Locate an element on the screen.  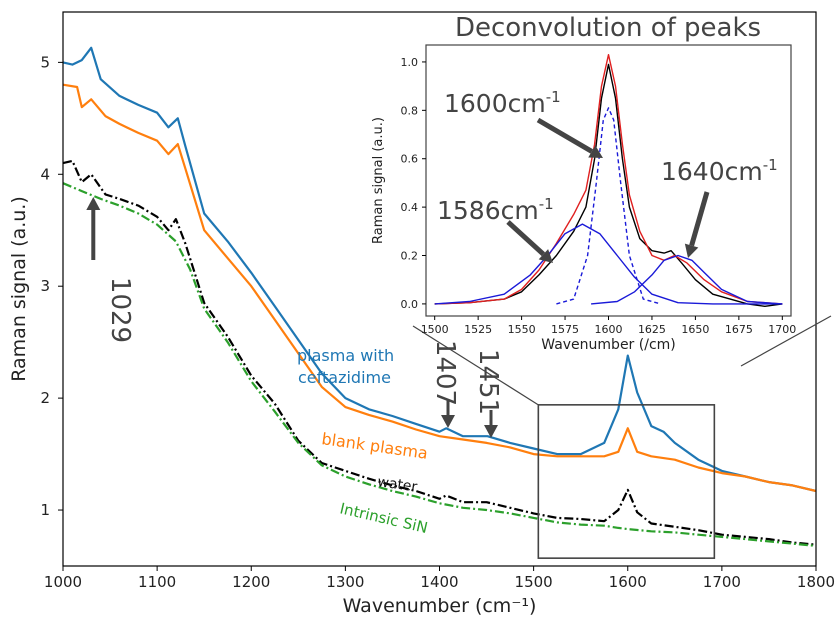
inset-peak-label-1640-value: 1640cm is located at coordinates (712, 171).